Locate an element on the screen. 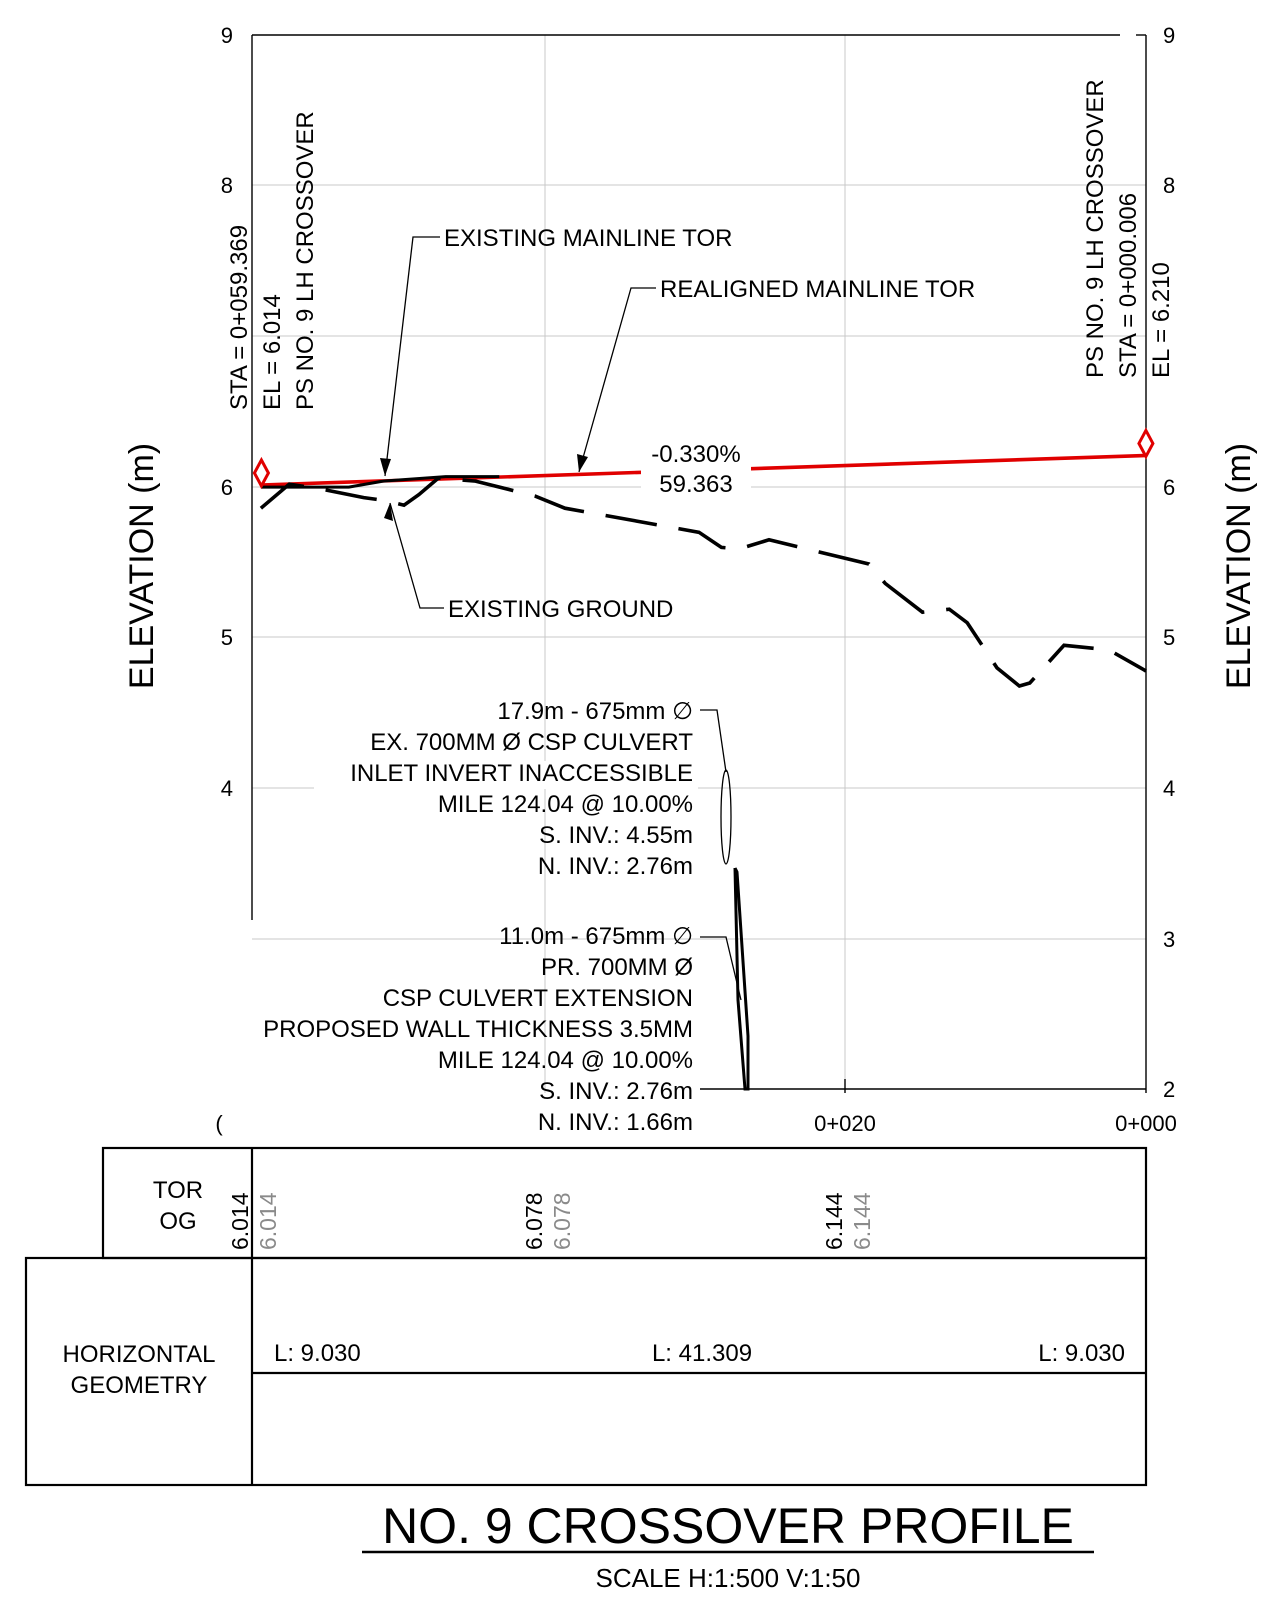  leader-existing-ground is located at coordinates (416, 555).